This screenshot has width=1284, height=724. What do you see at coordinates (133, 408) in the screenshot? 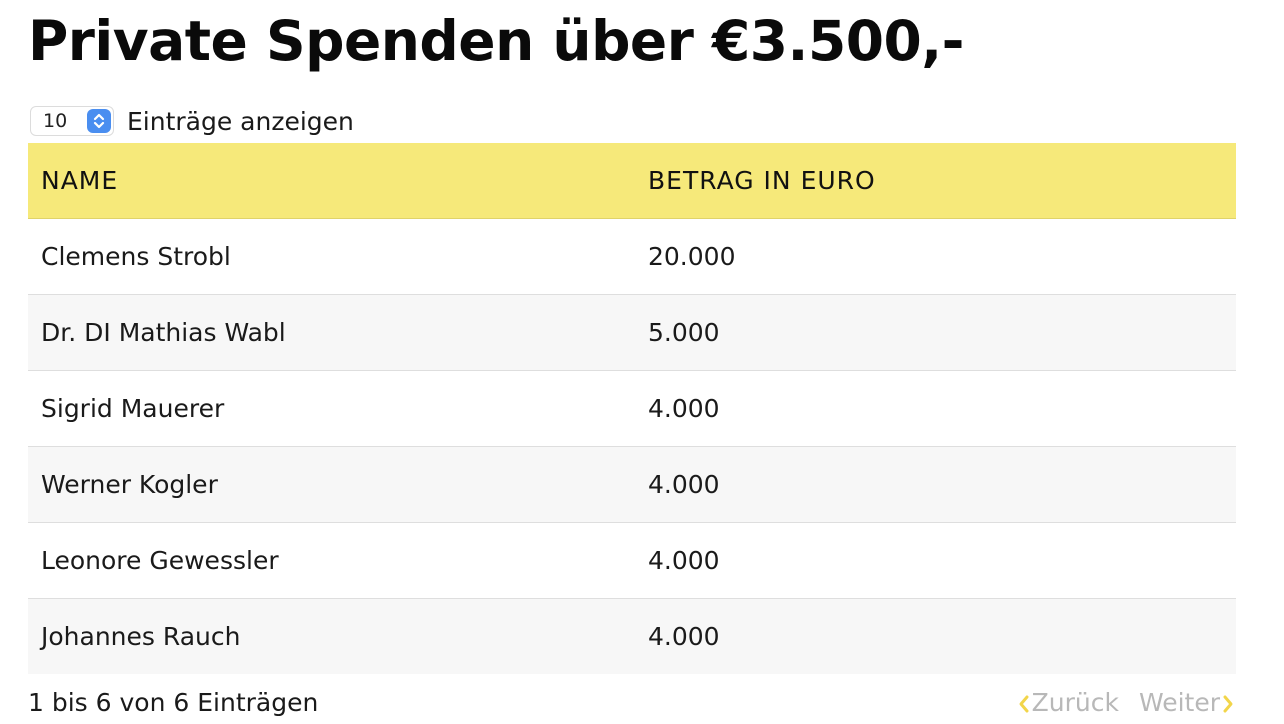
I see `cell-name: Sigrid Mauerer` at bounding box center [133, 408].